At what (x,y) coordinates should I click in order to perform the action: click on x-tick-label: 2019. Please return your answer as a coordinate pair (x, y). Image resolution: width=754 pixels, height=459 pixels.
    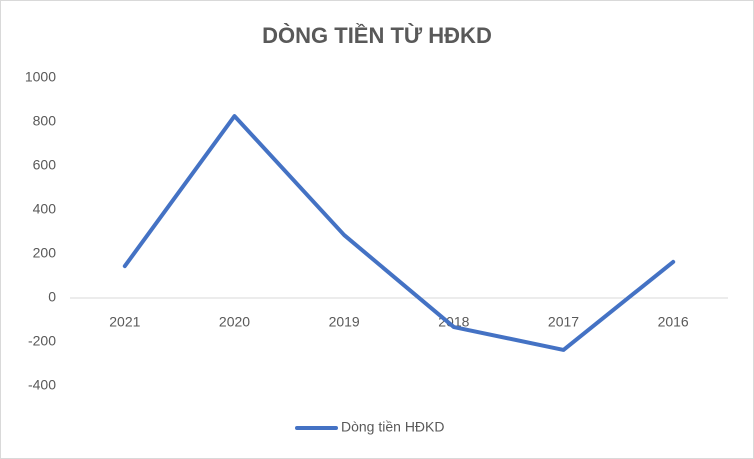
    Looking at the image, I should click on (344, 322).